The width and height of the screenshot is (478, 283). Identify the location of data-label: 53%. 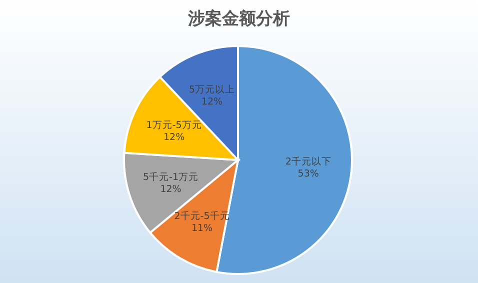
(308, 174).